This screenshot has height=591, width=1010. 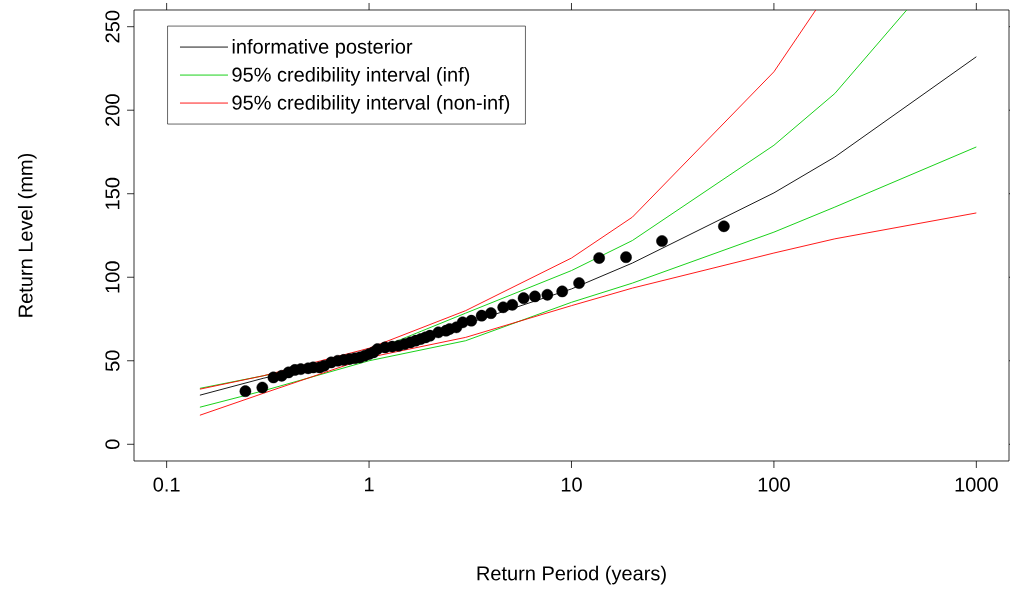 I want to click on y-axis-title: Return Level (mm), so click(x=27, y=235).